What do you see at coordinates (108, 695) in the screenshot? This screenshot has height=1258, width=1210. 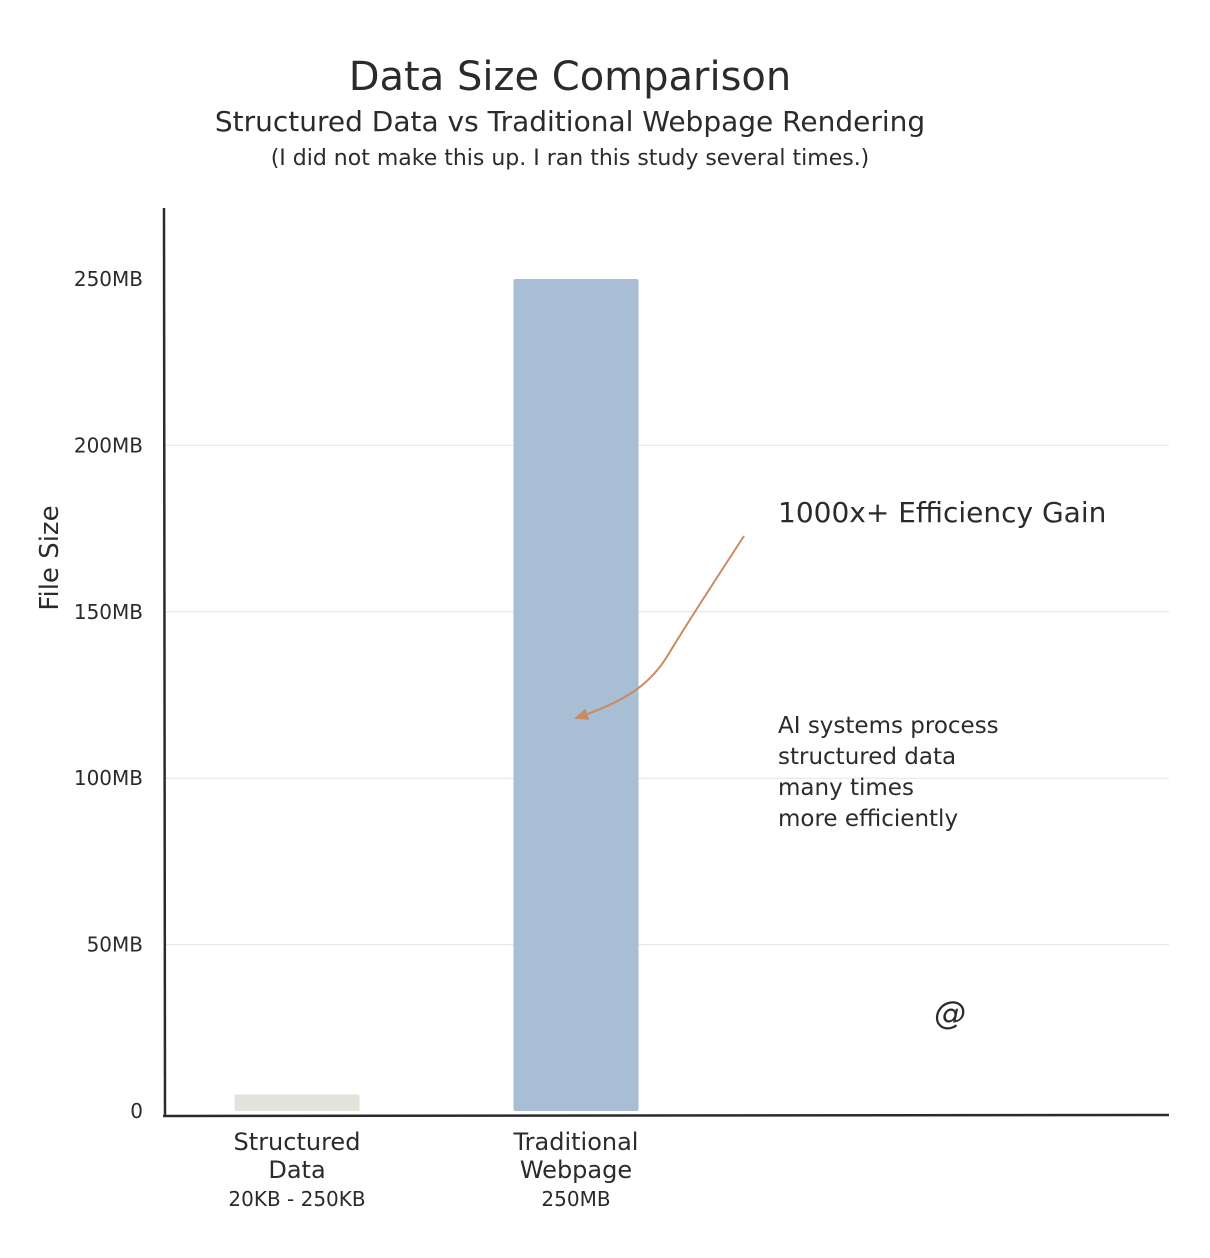 I see `y-tick-labels: 0 50MB 100MB 150MB 200MB 250MB` at bounding box center [108, 695].